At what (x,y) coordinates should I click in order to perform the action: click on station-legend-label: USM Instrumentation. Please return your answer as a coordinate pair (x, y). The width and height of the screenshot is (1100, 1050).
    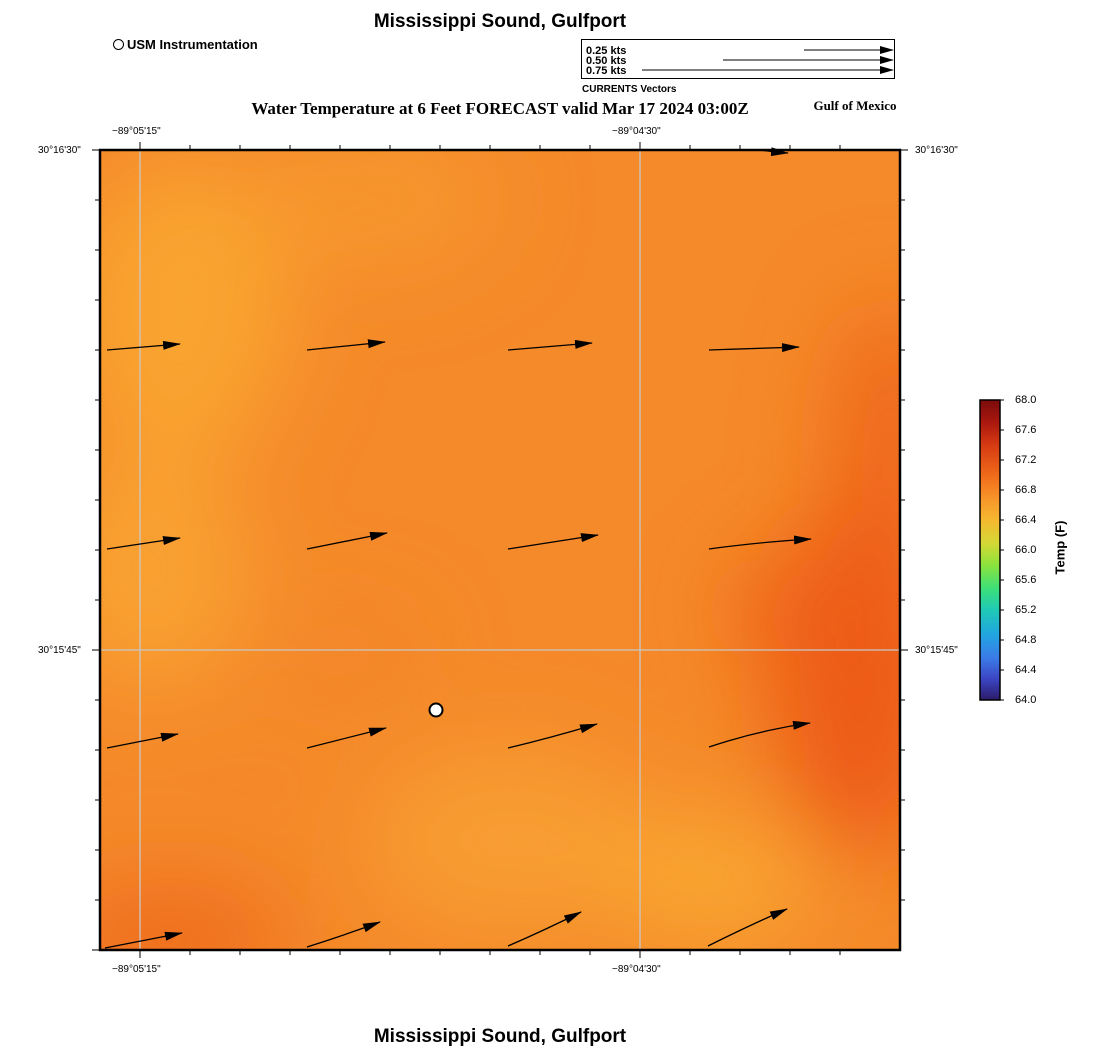
    Looking at the image, I should click on (192, 44).